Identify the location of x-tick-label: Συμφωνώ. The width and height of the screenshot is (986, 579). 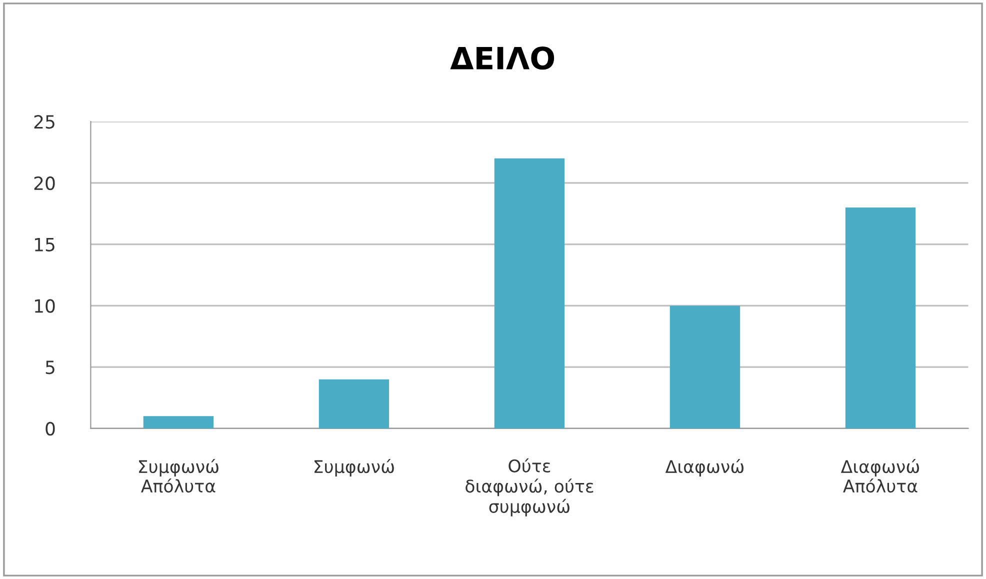
(354, 468).